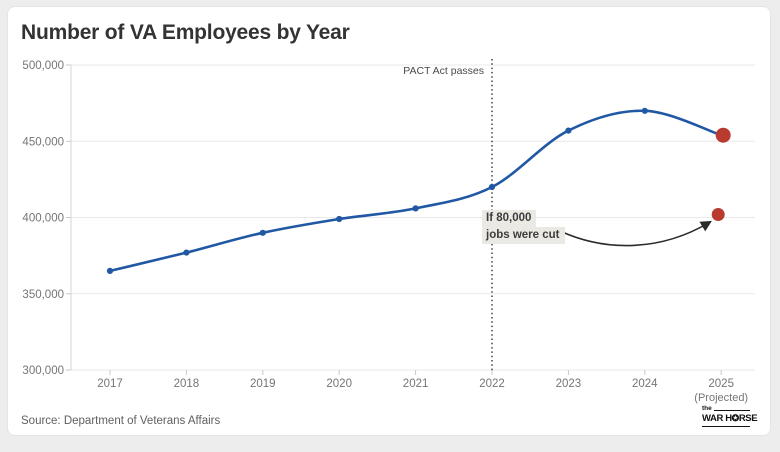 The image size is (780, 452). I want to click on logo-the-text: the, so click(707, 408).